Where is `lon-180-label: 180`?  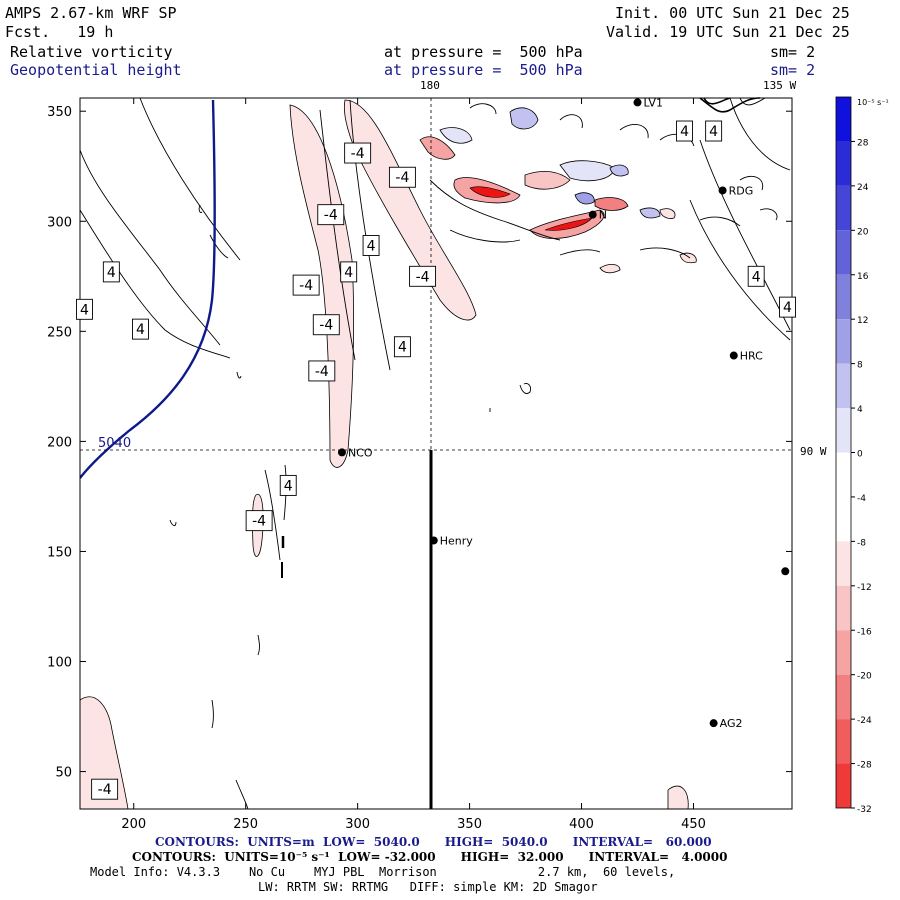
lon-180-label: 180 is located at coordinates (430, 85).